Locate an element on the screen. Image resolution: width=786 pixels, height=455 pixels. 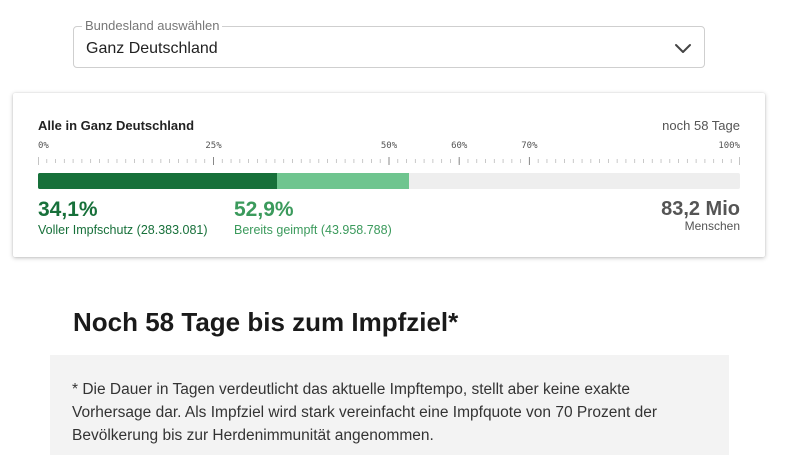
partial-vaccinated-label: Bereits geimpft (43.958.788) is located at coordinates (313, 230).